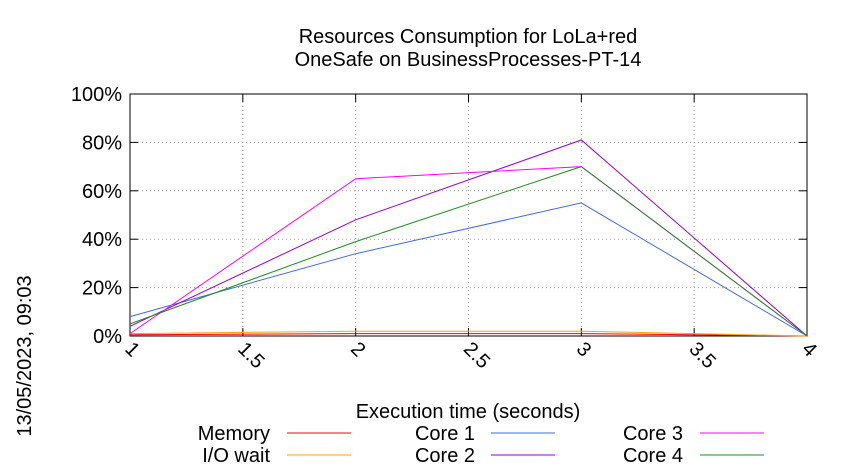 This screenshot has width=850, height=475. Describe the element at coordinates (102, 143) in the screenshot. I see `y-tick-label: 80%` at that location.